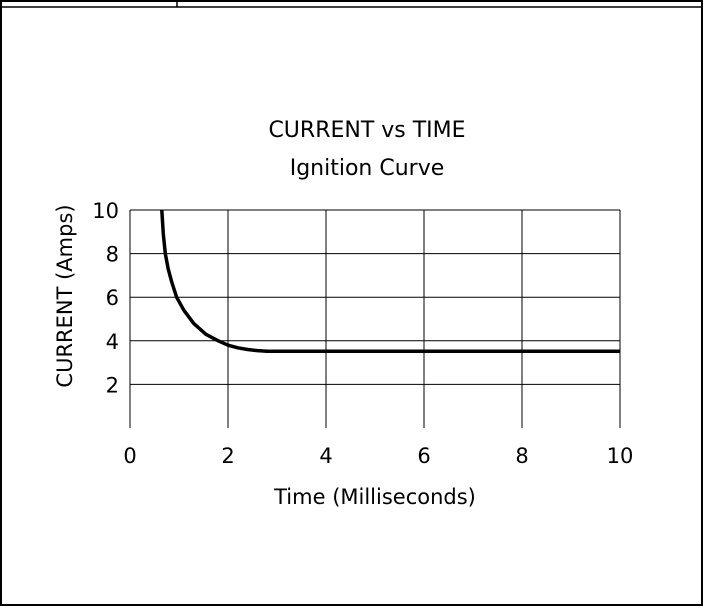 This screenshot has height=611, width=703. Describe the element at coordinates (112, 385) in the screenshot. I see `y-tick-label: 2` at that location.